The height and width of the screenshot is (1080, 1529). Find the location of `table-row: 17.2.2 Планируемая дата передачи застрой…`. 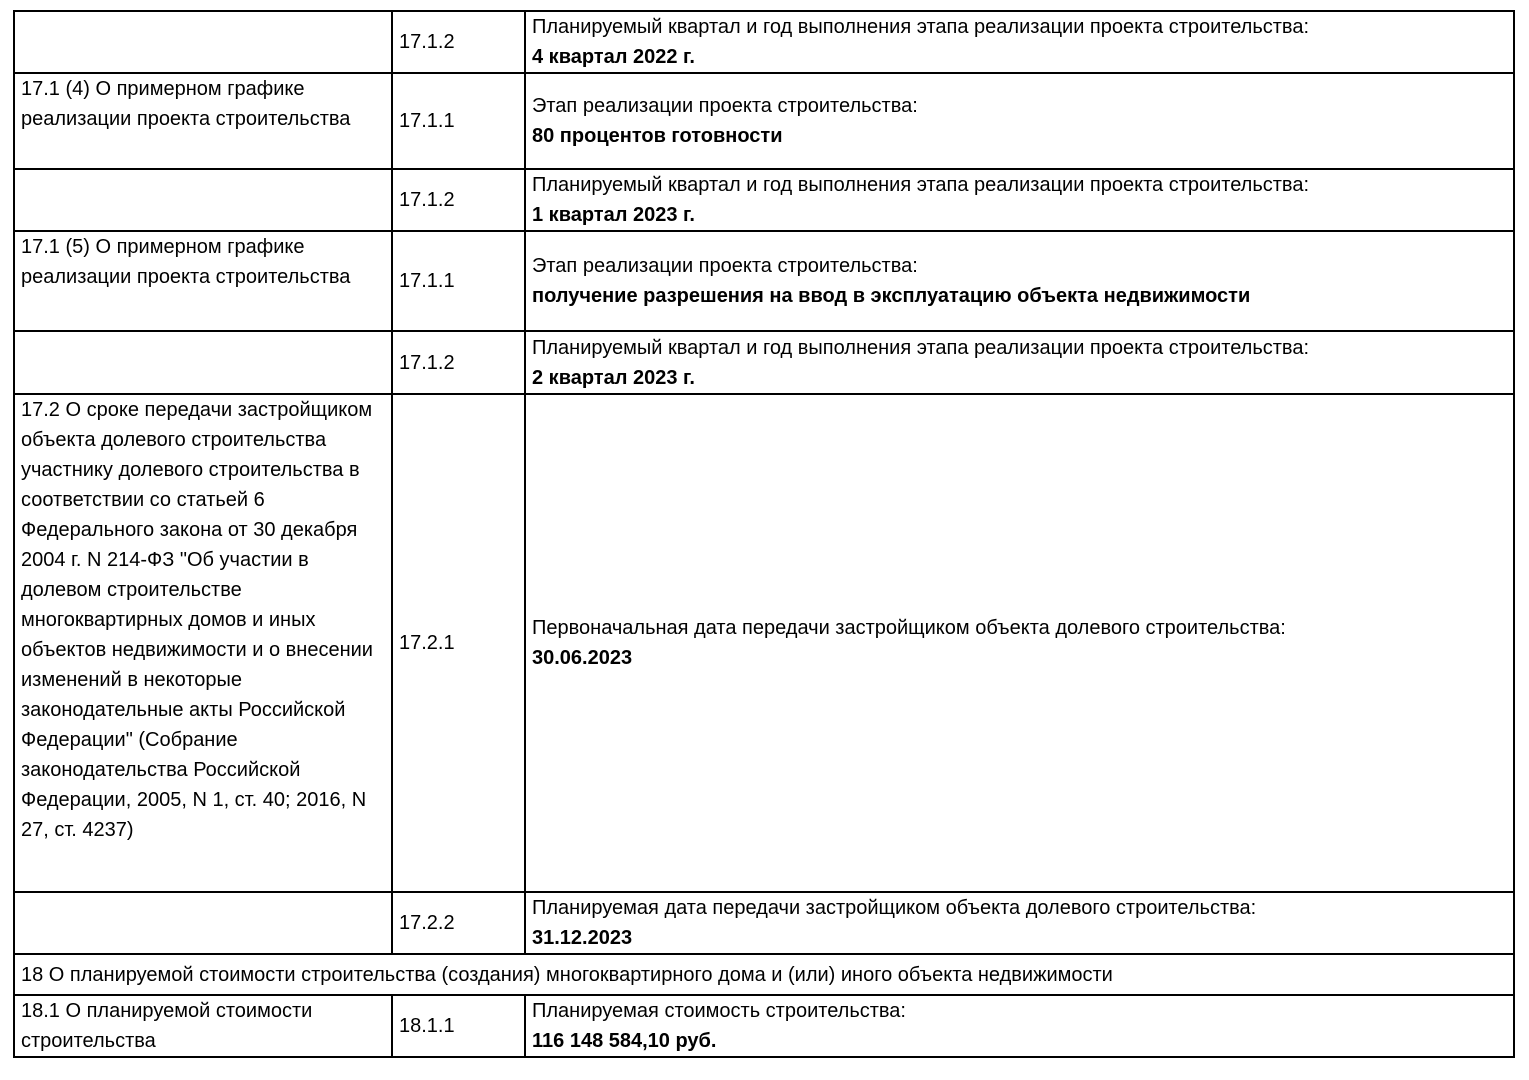

table-row: 17.2.2 Планируемая дата передачи застрой… is located at coordinates (764, 923).